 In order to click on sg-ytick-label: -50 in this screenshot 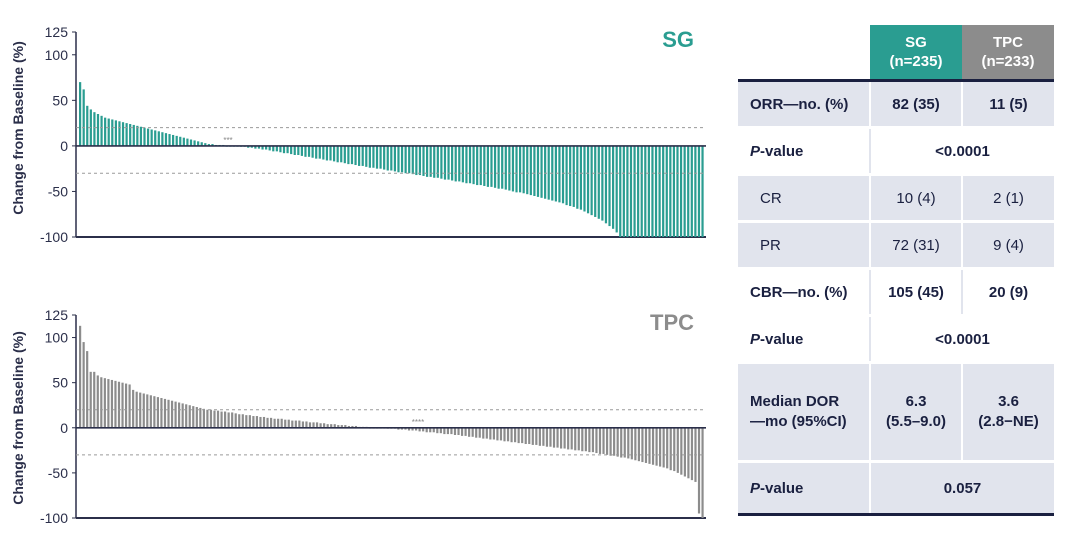, I will do `click(58, 191)`.